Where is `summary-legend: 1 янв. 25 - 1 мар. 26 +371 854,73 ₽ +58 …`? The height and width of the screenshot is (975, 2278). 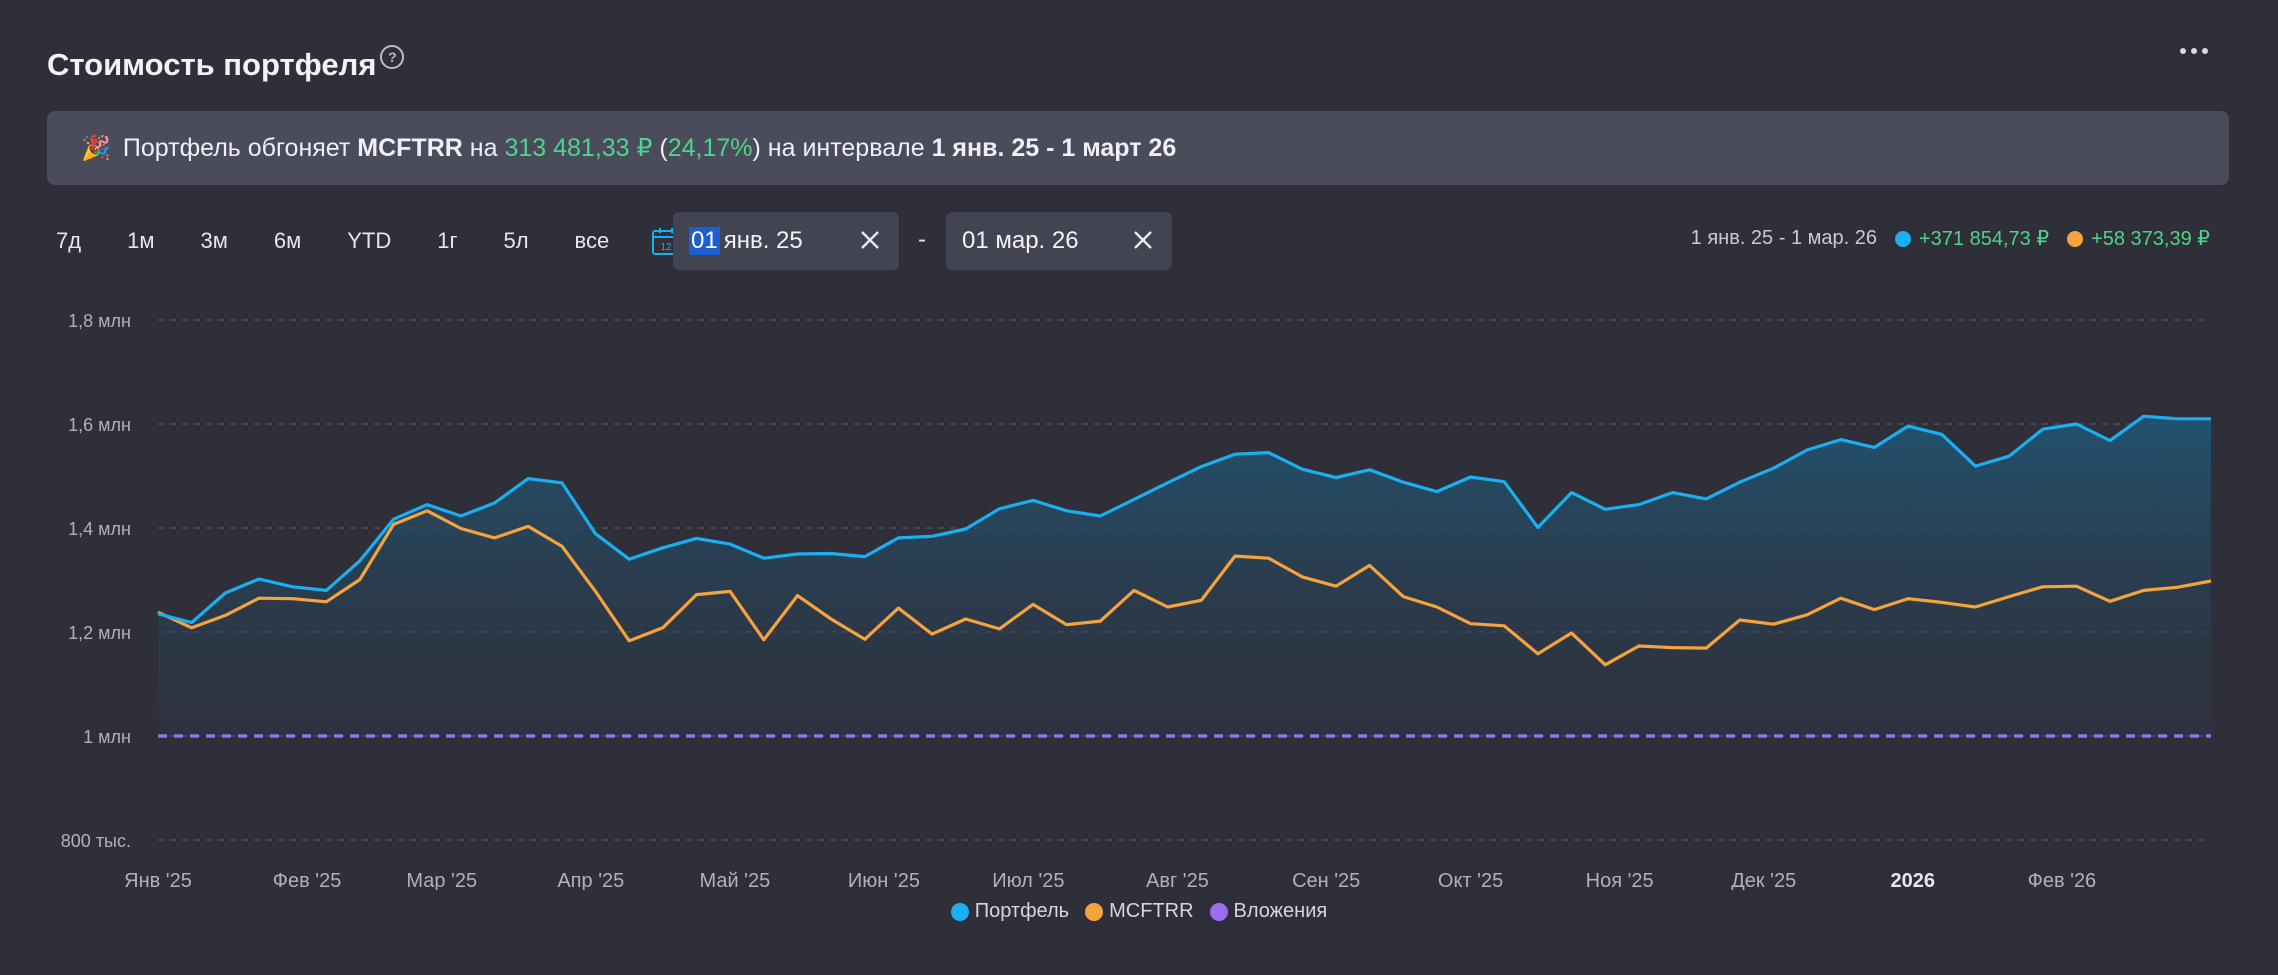 summary-legend: 1 янв. 25 - 1 мар. 26 +371 854,73 ₽ +58 … is located at coordinates (1950, 238).